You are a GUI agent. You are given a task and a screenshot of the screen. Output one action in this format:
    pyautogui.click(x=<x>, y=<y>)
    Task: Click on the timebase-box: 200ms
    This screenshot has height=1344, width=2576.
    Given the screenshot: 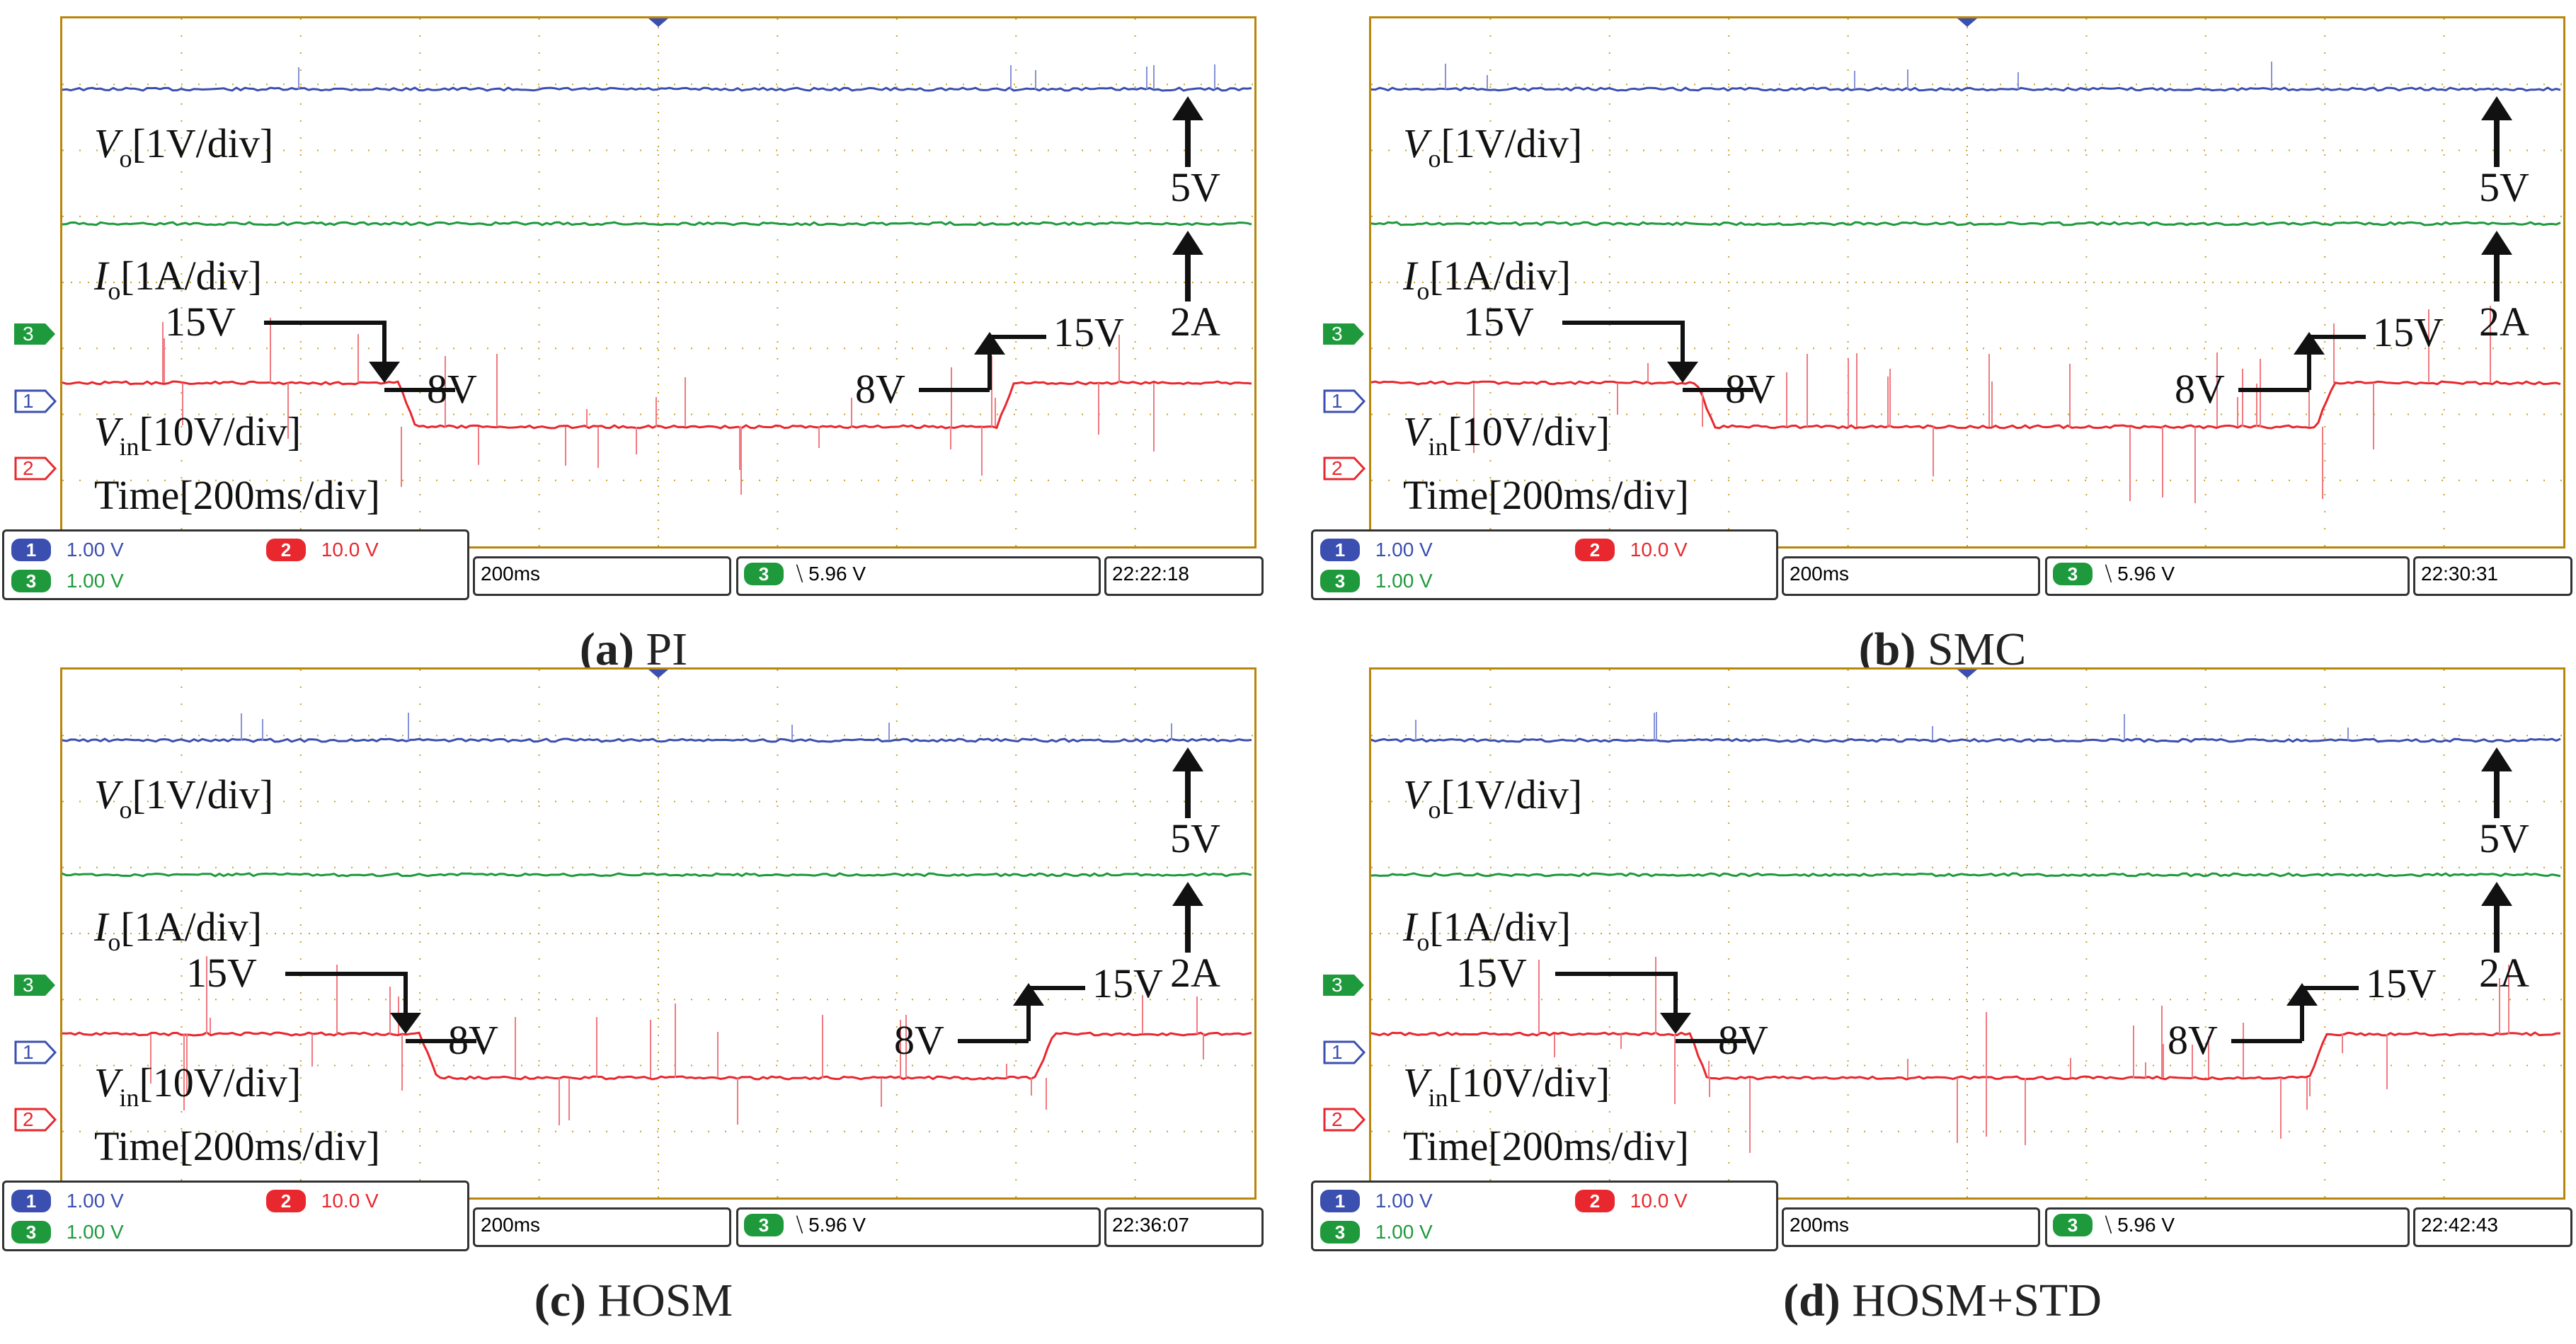 What is the action you would take?
    pyautogui.click(x=602, y=1227)
    